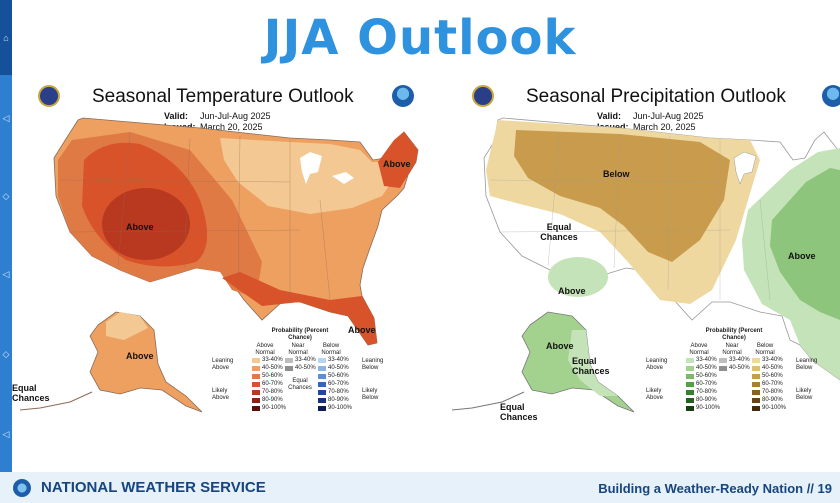 This screenshot has width=840, height=503. What do you see at coordinates (195, 216) in the screenshot?
I see `temp-state-lines` at bounding box center [195, 216].